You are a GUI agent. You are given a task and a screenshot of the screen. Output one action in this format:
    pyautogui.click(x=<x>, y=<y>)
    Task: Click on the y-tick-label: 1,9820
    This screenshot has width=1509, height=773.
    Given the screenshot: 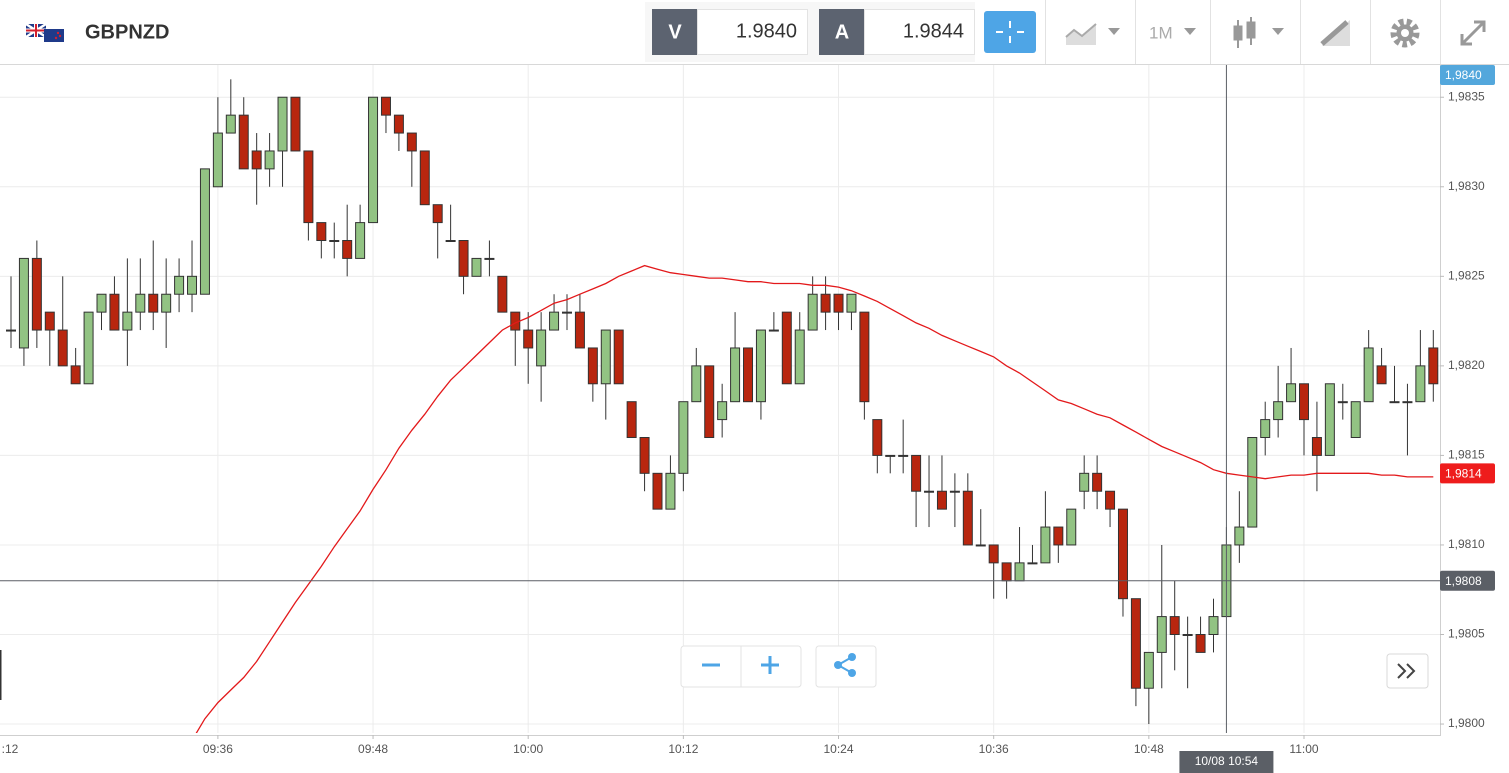 What is the action you would take?
    pyautogui.click(x=1466, y=365)
    